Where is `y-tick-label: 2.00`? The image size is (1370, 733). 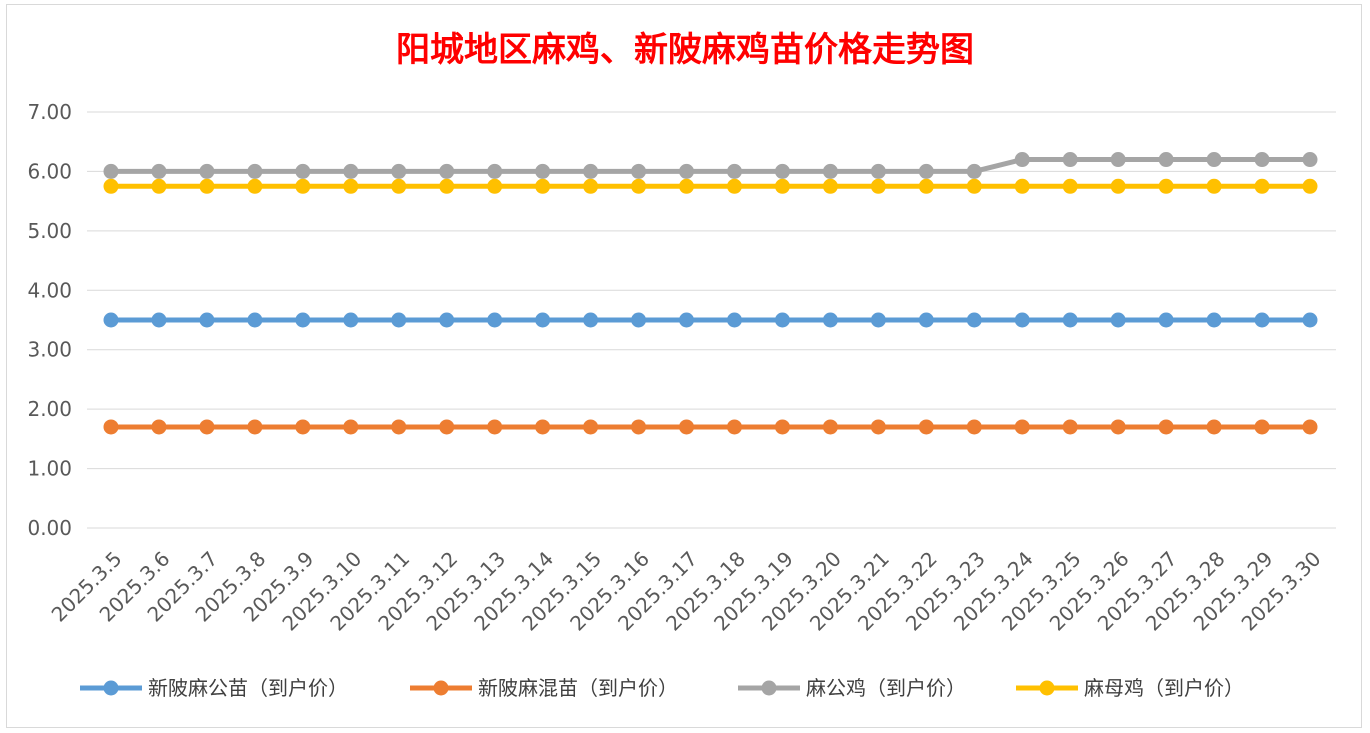 y-tick-label: 2.00 is located at coordinates (49, 409).